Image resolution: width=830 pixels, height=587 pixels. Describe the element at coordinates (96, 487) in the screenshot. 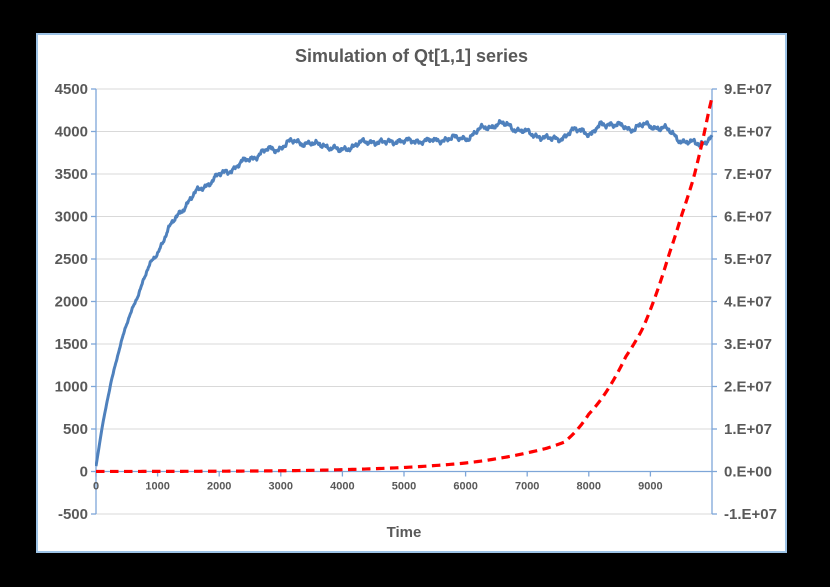

I see `x-axis-tick-label: 0` at that location.